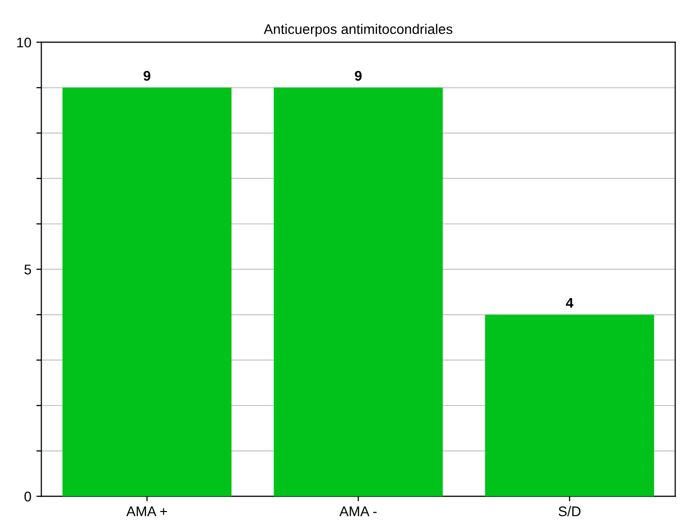  I want to click on y-tick-label: 10, so click(24, 43).